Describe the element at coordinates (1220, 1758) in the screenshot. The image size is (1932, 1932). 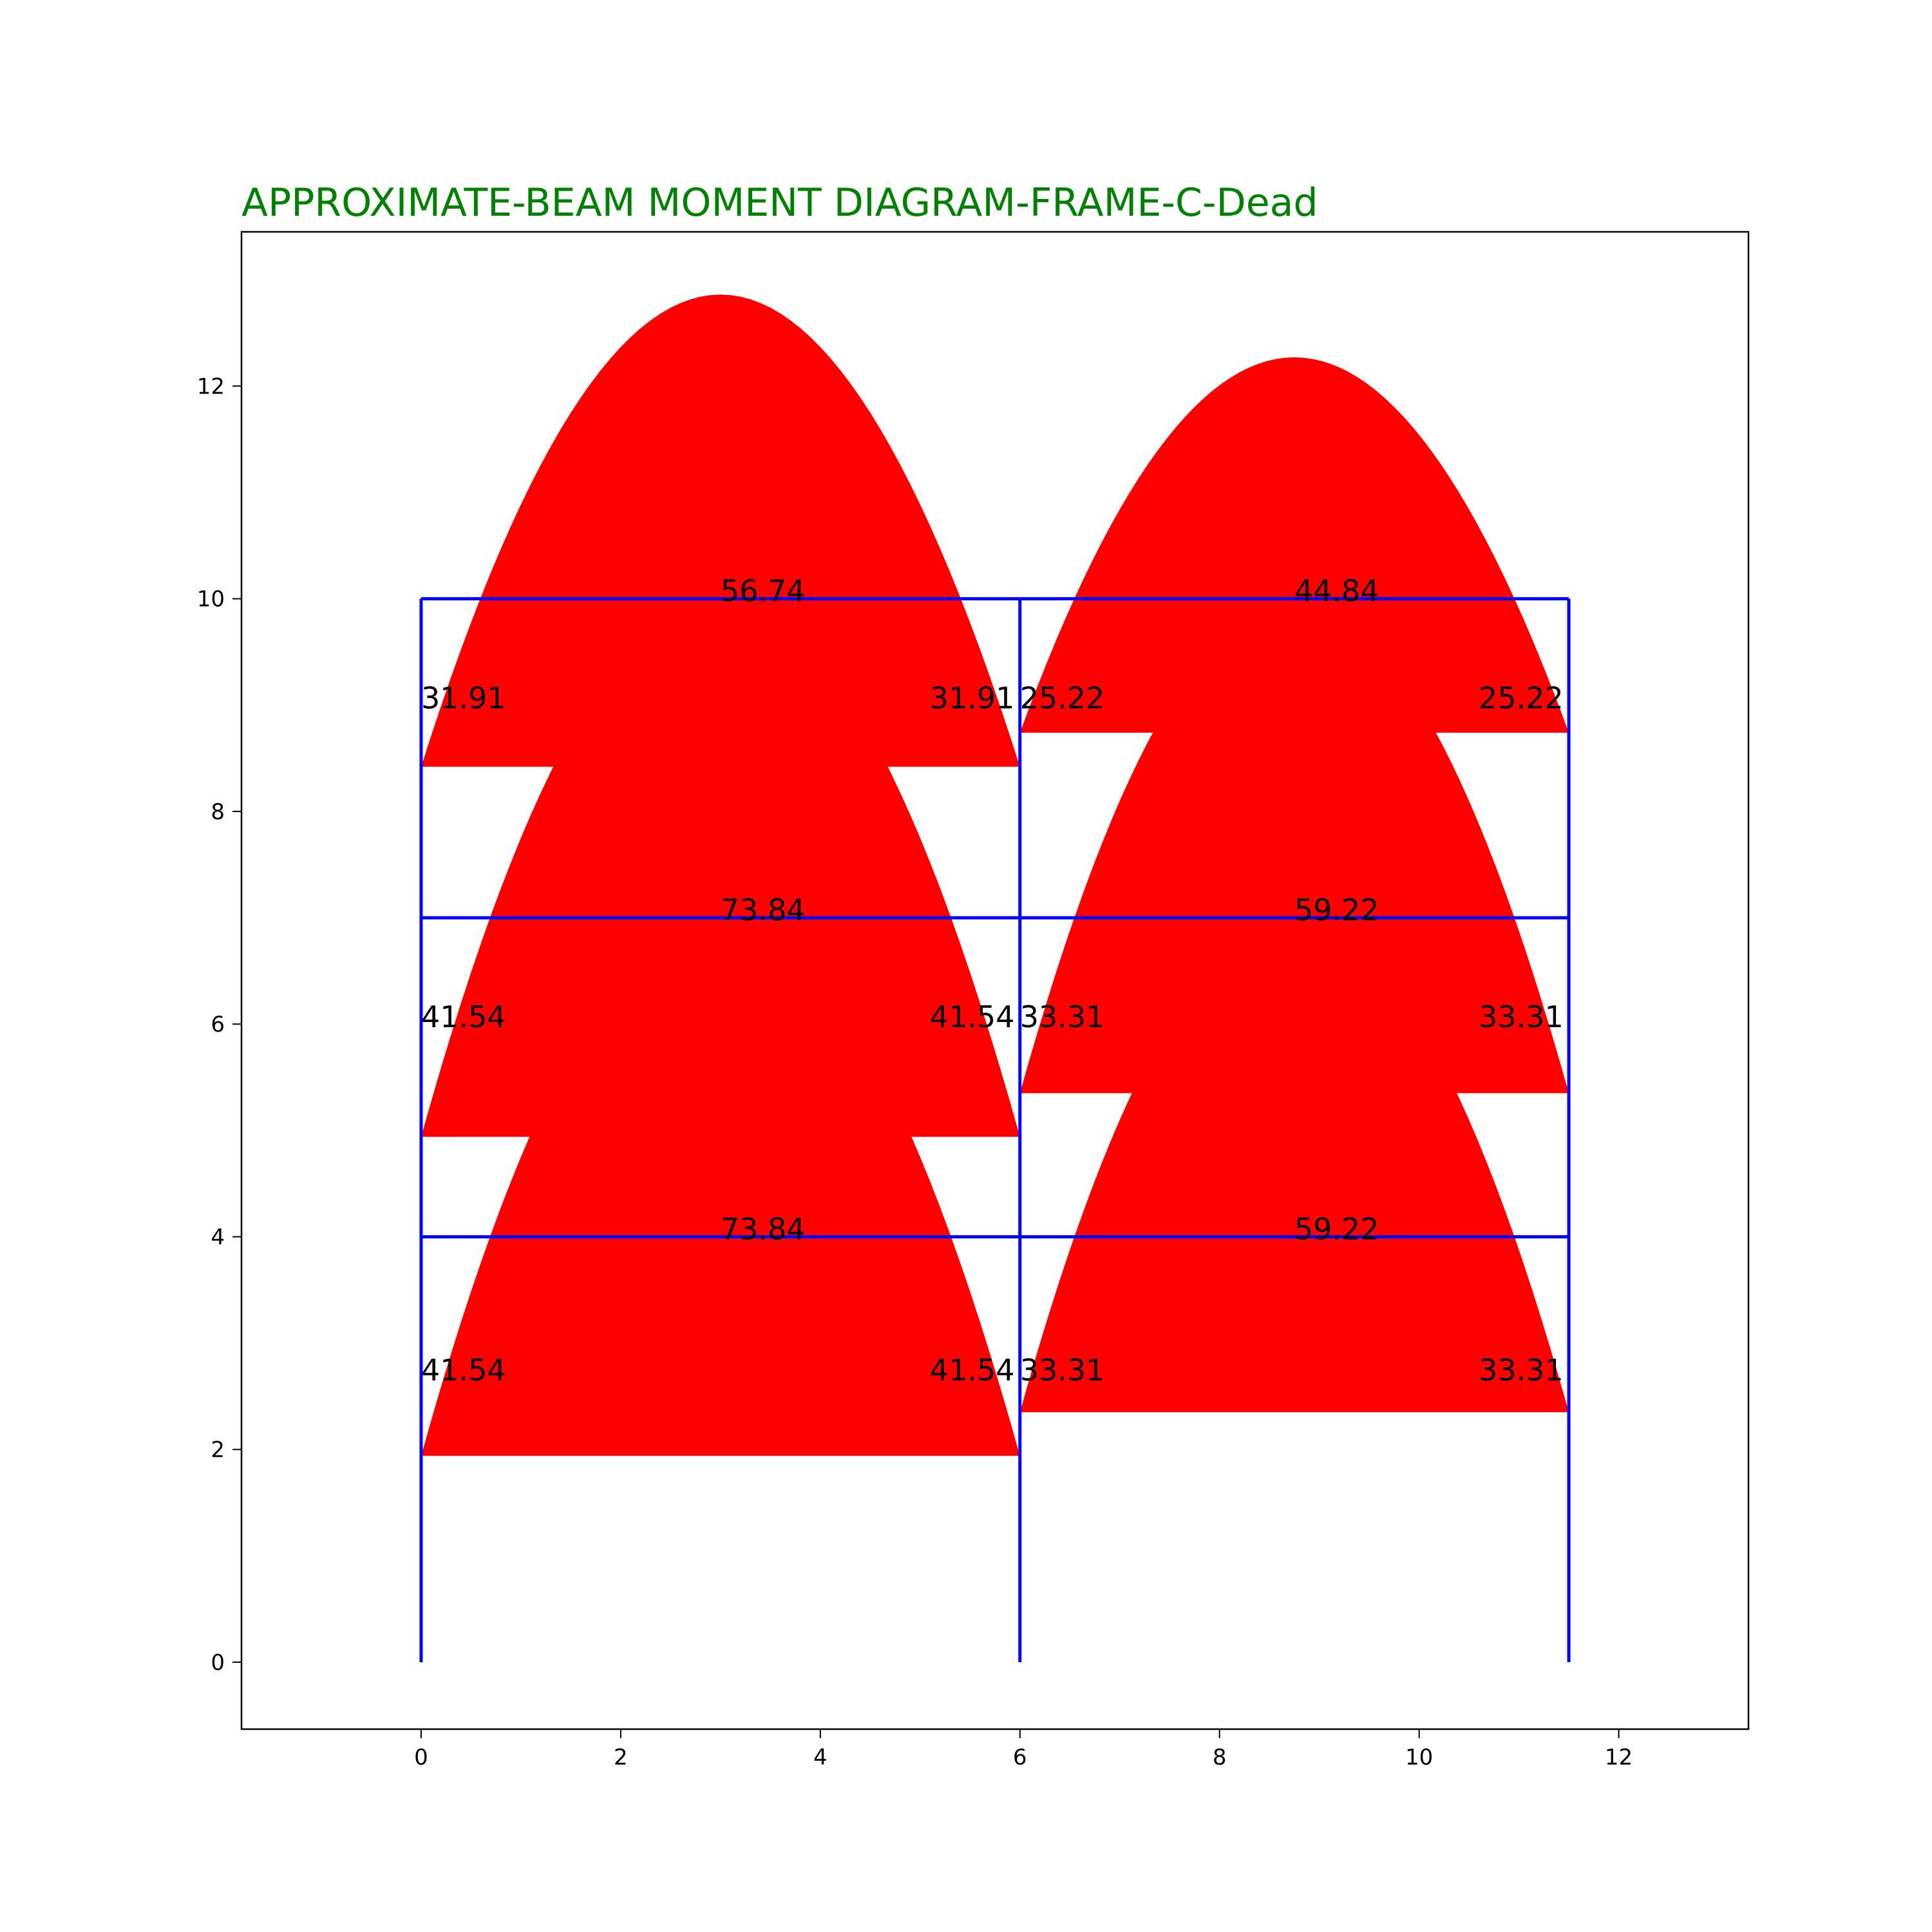
I see `x-tick-label: 8` at that location.